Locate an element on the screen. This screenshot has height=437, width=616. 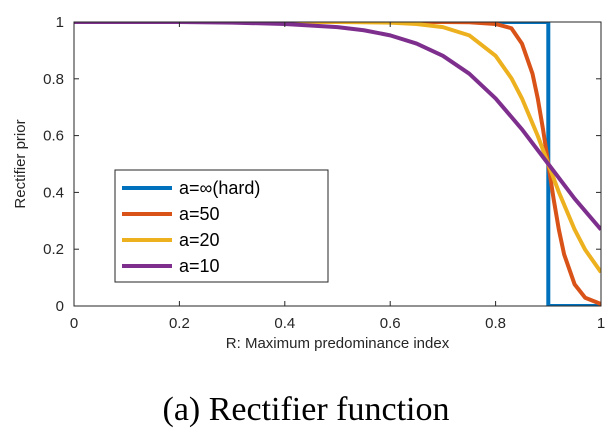
x-axis-label: R: Maximum predominance index is located at coordinates (338, 343).